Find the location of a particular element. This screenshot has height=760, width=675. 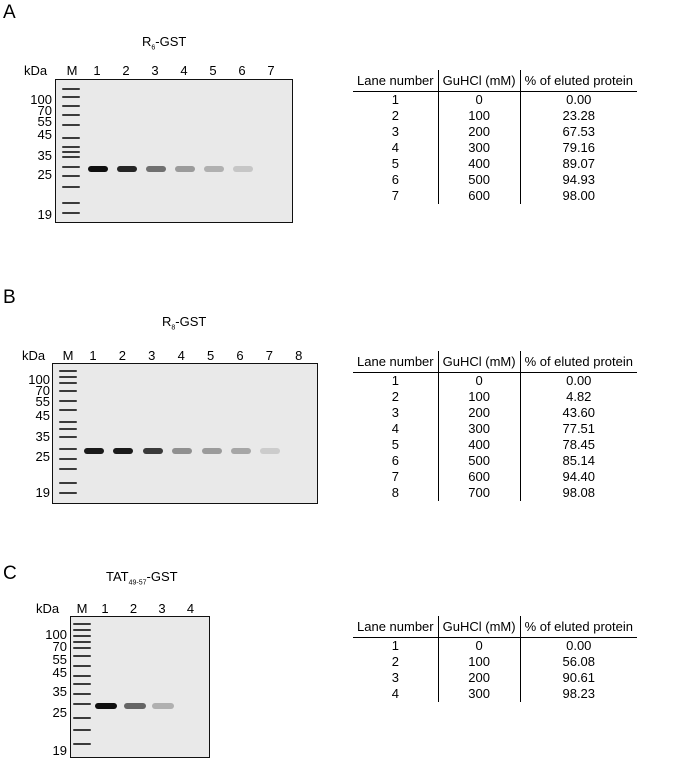

gel-title: R6-GST is located at coordinates (164, 43).